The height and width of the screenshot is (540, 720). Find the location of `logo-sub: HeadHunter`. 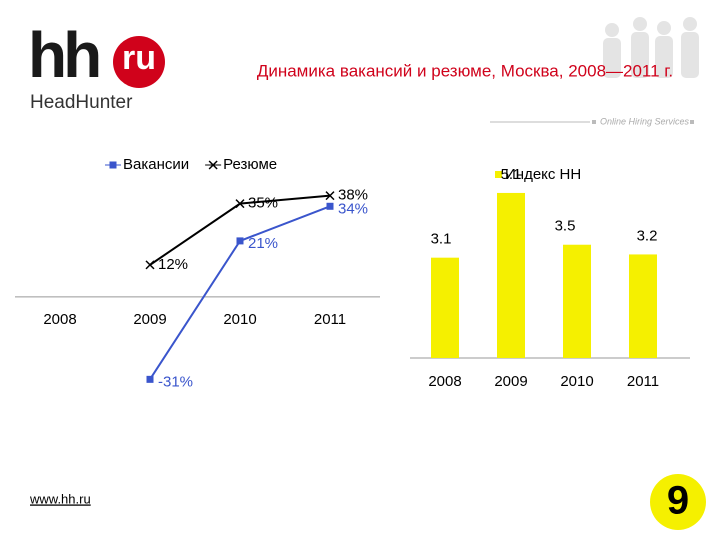

logo-sub: HeadHunter is located at coordinates (81, 102).